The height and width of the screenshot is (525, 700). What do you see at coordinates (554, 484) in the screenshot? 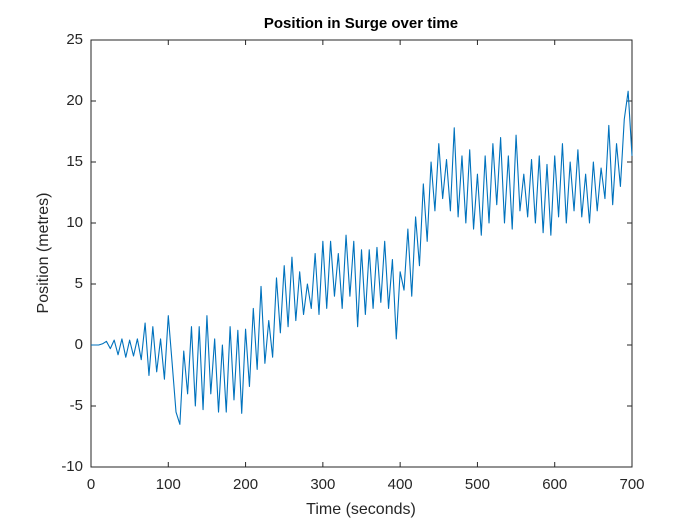
I see `x-tick-label: 600` at bounding box center [554, 484].